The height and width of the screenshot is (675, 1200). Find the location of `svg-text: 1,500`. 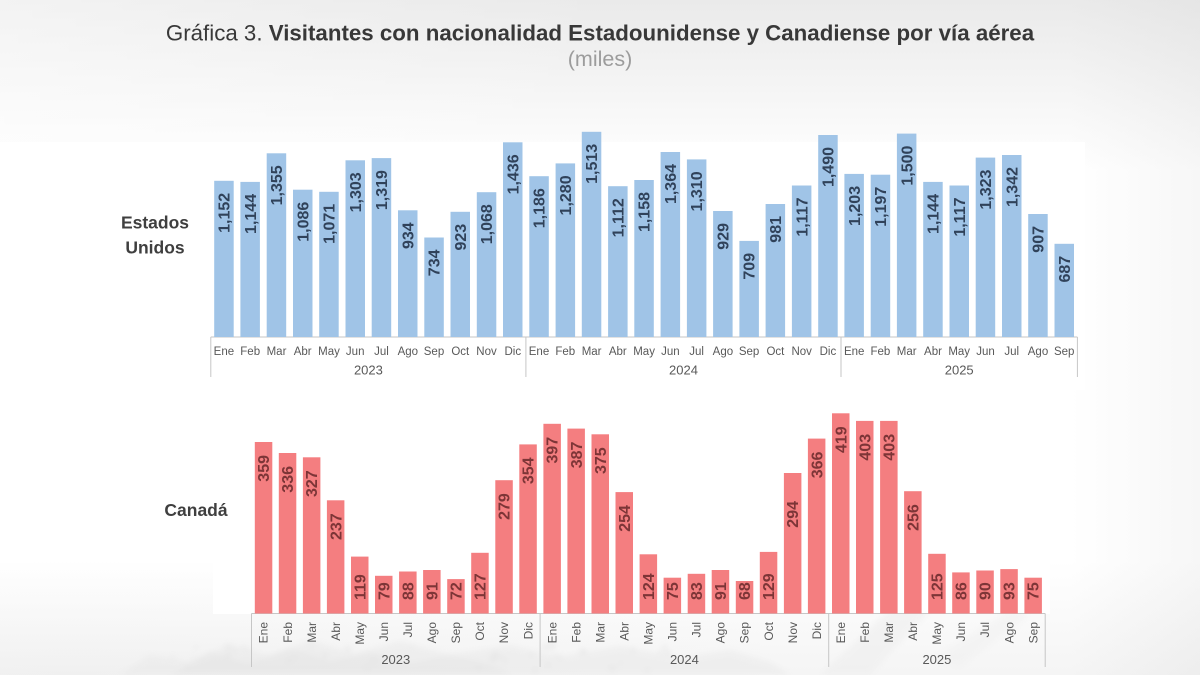

svg-text: 1,500 is located at coordinates (907, 166).